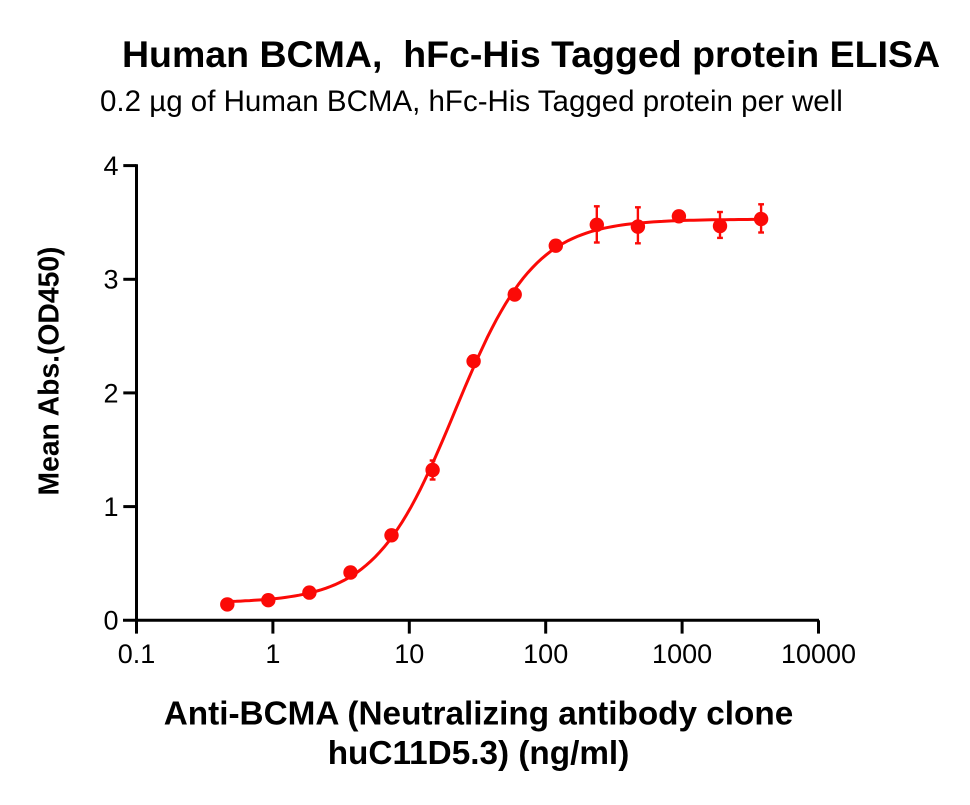 This screenshot has width=970, height=805. I want to click on svg-text: 10, so click(409, 654).